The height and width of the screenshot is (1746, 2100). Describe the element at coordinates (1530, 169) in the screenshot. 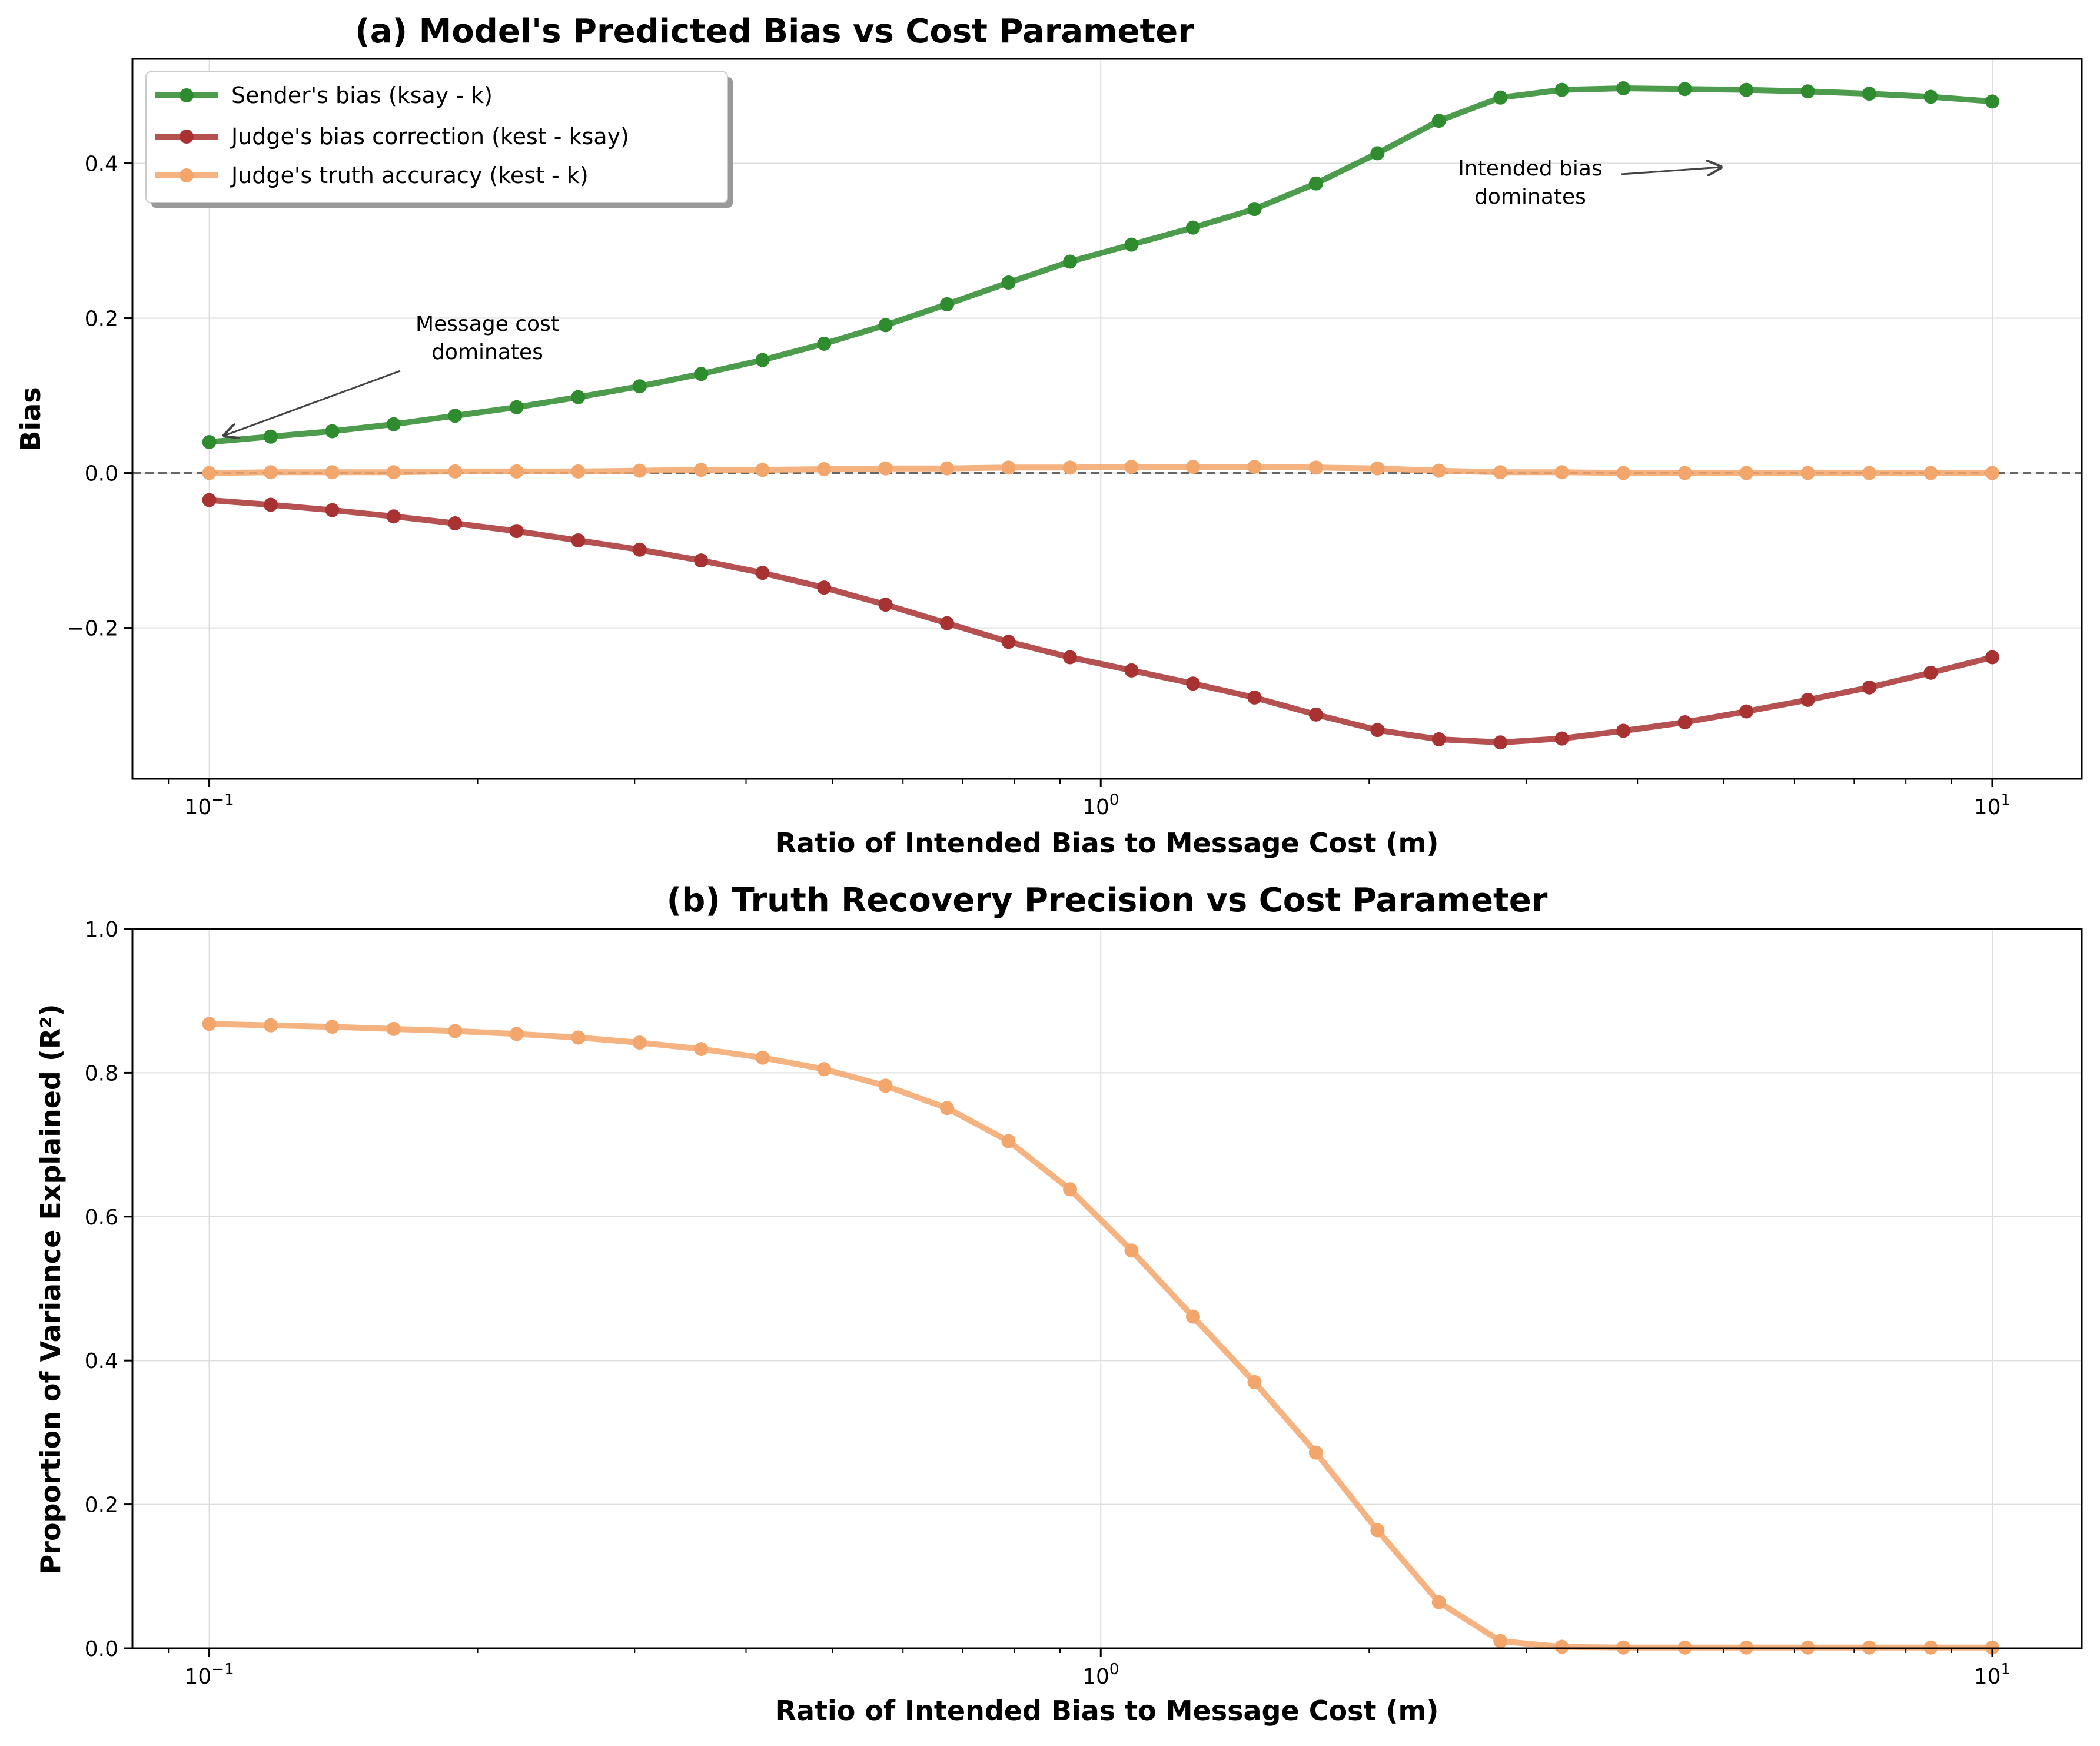

I see `annotation-intended-bias-line1: Intended bias` at that location.